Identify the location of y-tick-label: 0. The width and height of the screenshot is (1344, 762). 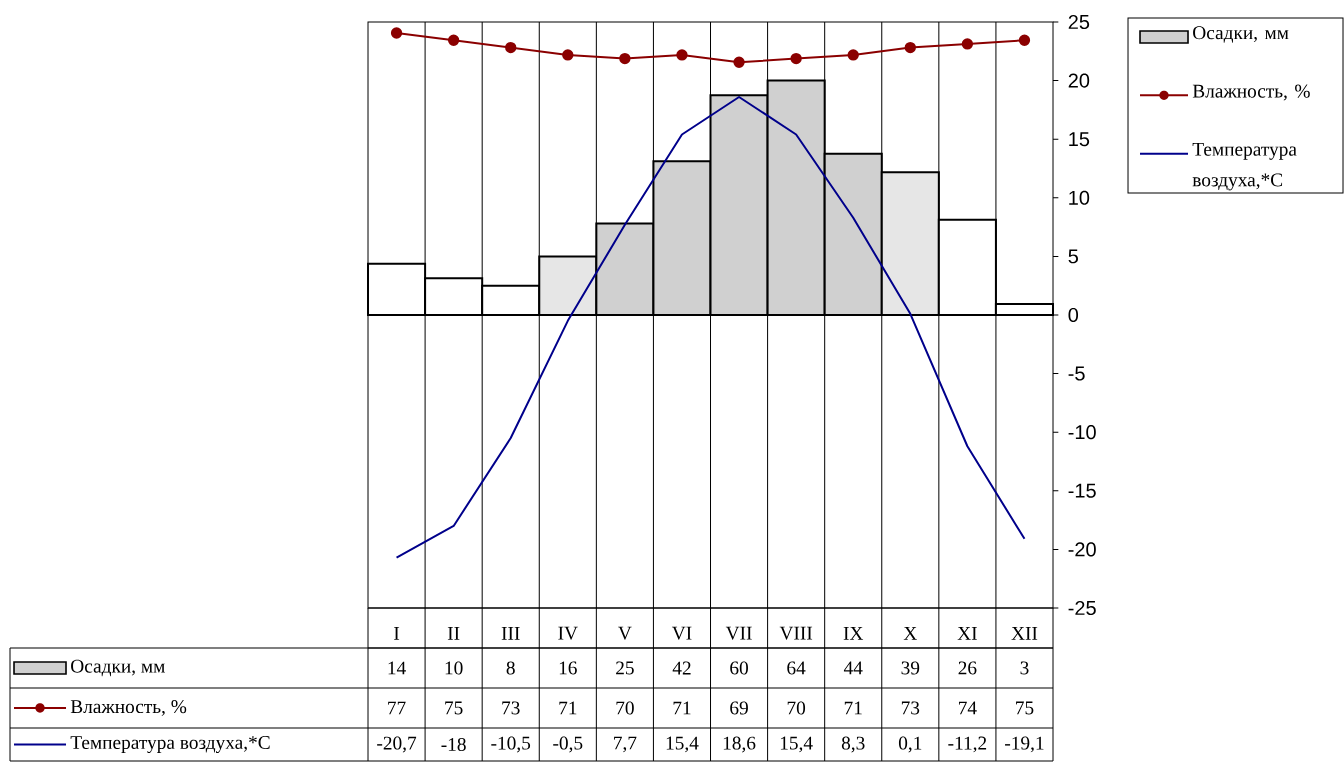
(1073, 315).